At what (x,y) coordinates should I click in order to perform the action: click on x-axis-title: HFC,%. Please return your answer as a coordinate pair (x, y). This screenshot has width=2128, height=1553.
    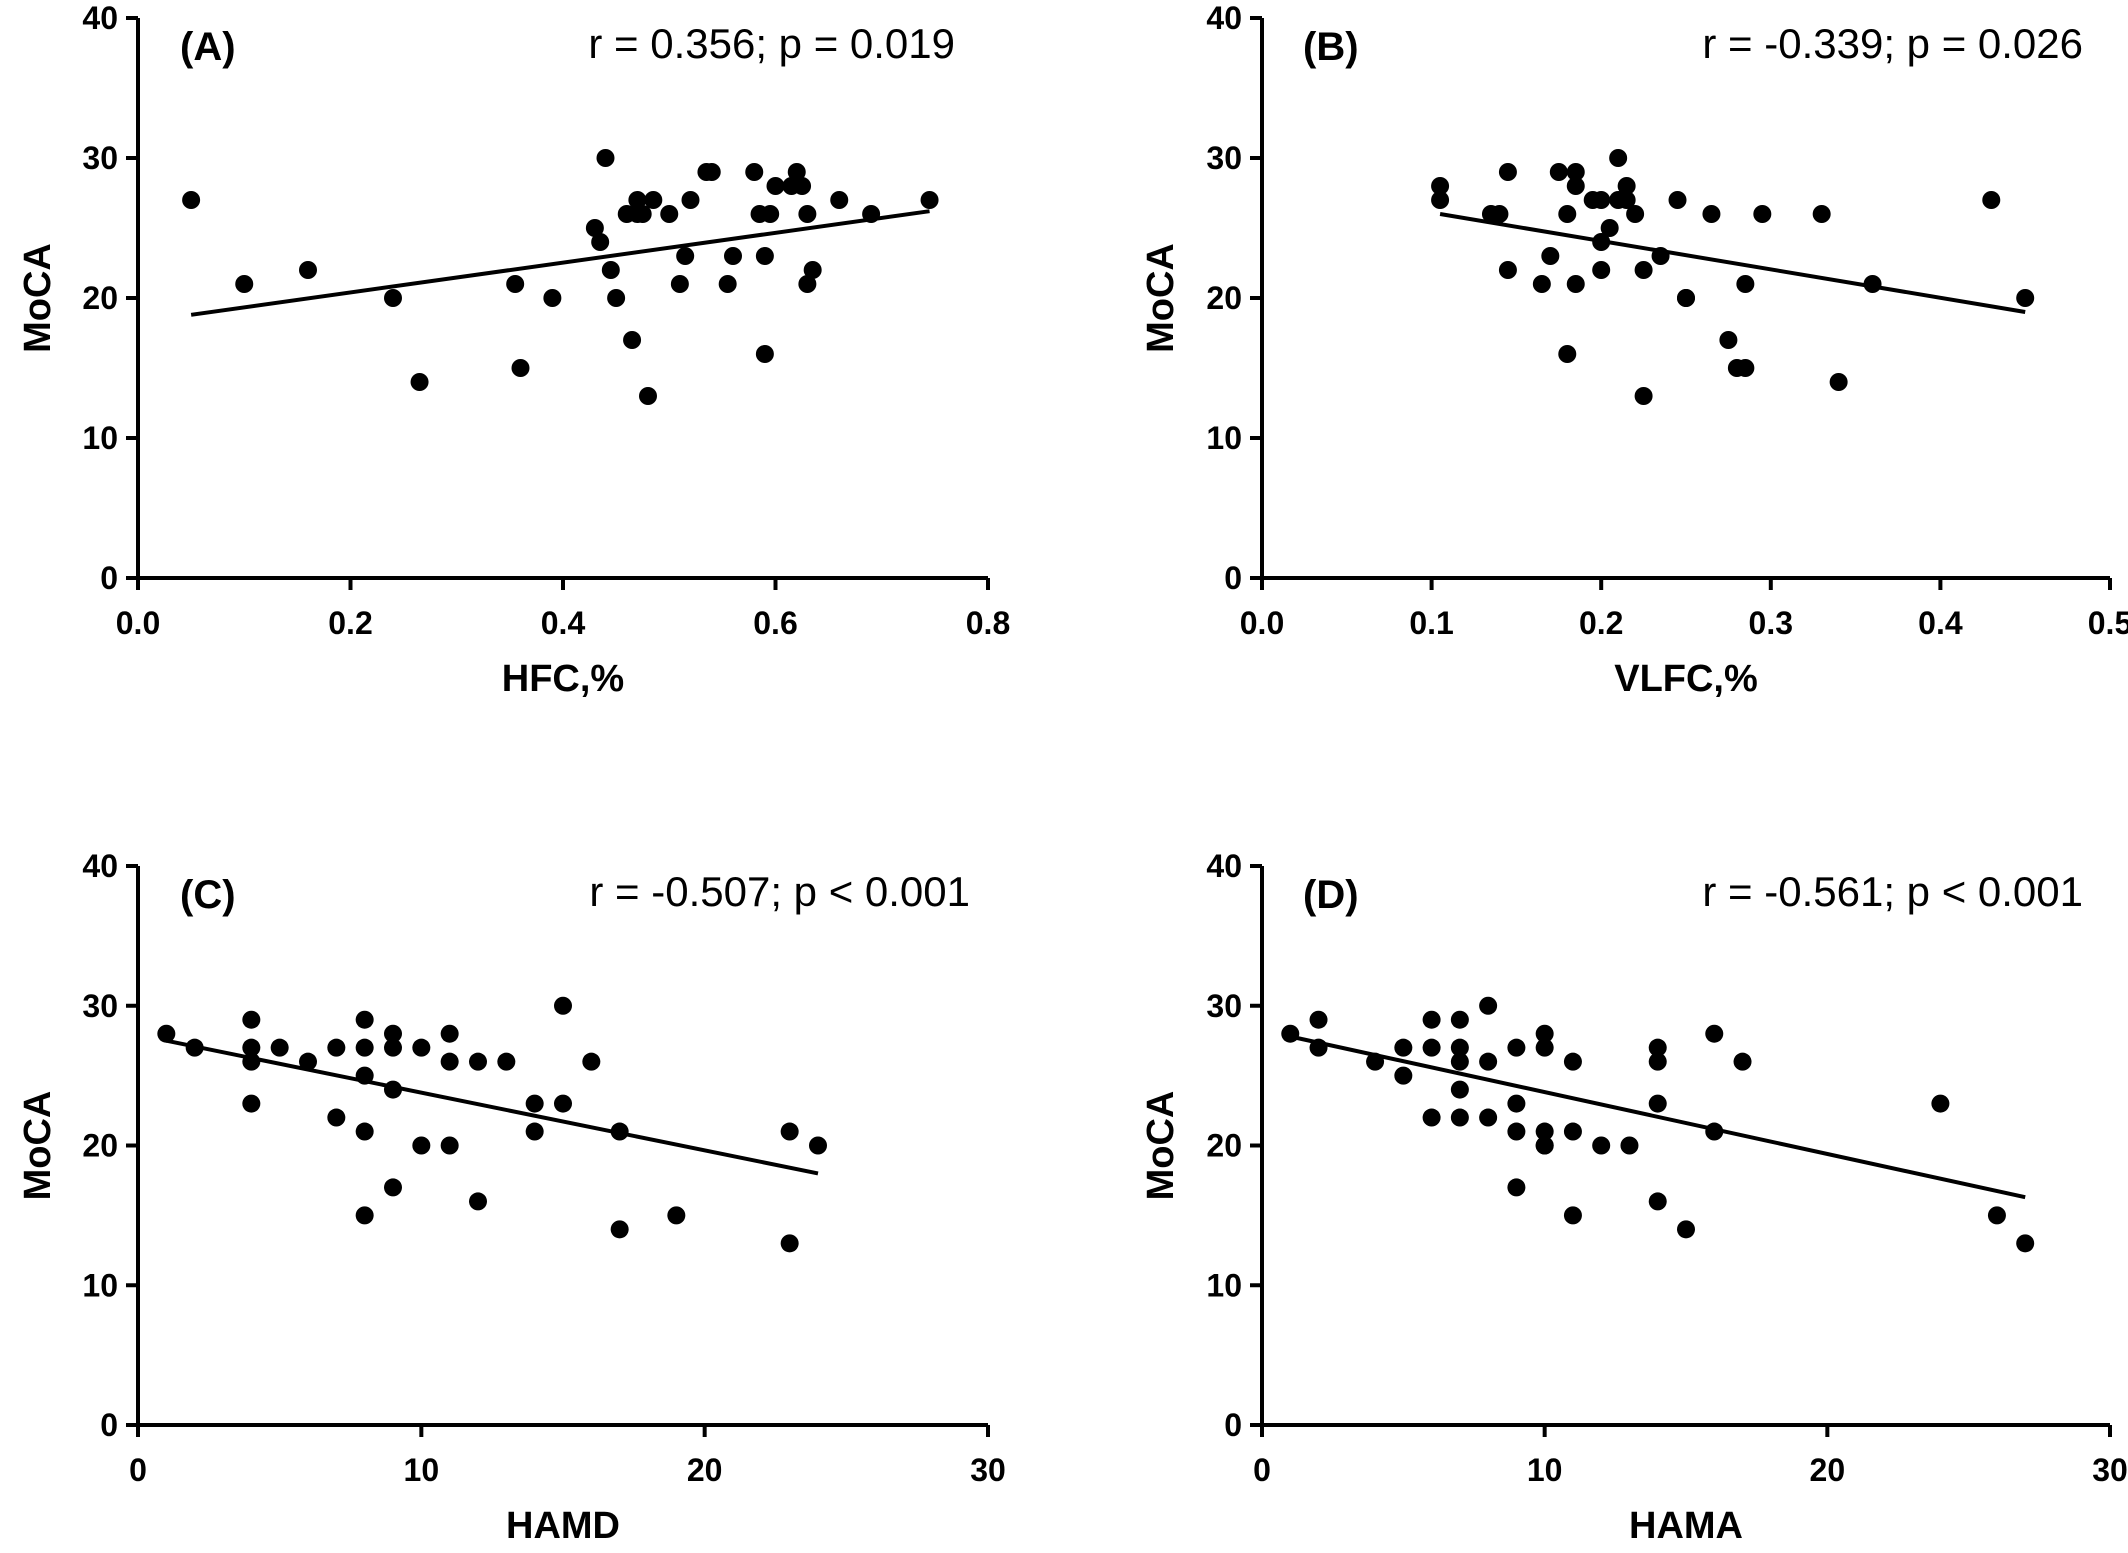
    Looking at the image, I should click on (563, 679).